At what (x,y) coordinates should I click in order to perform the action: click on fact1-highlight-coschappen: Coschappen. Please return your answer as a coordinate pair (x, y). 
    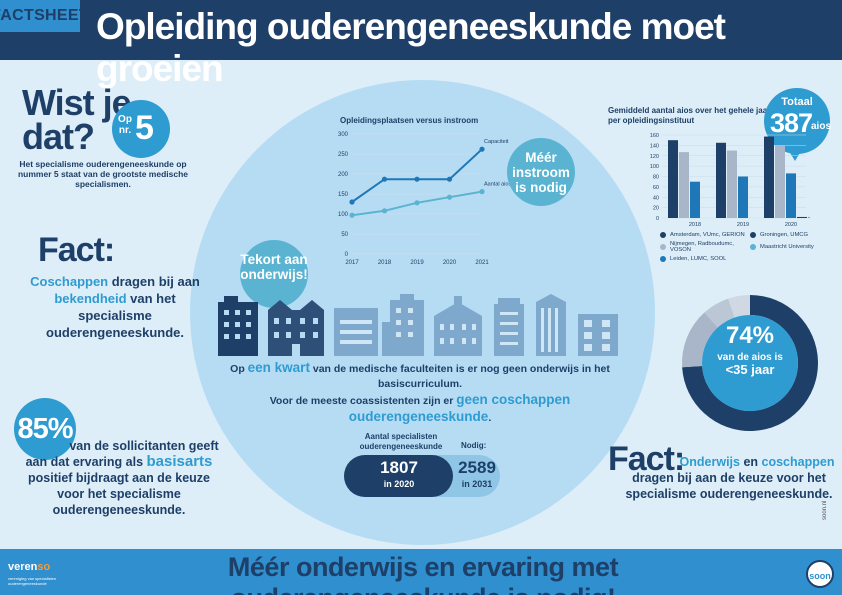
    Looking at the image, I should click on (69, 281).